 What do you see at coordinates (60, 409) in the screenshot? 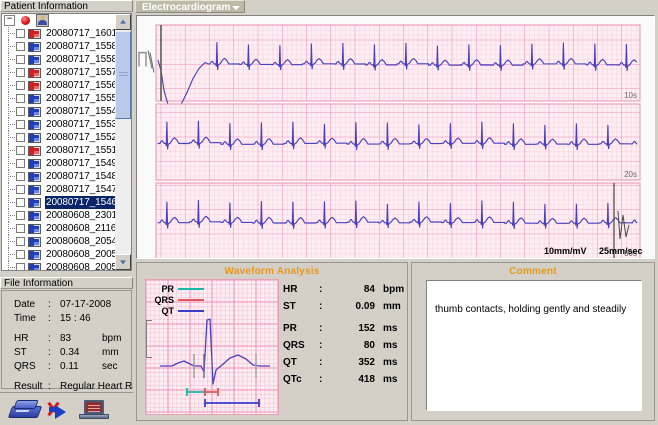
I see `export-icon` at bounding box center [60, 409].